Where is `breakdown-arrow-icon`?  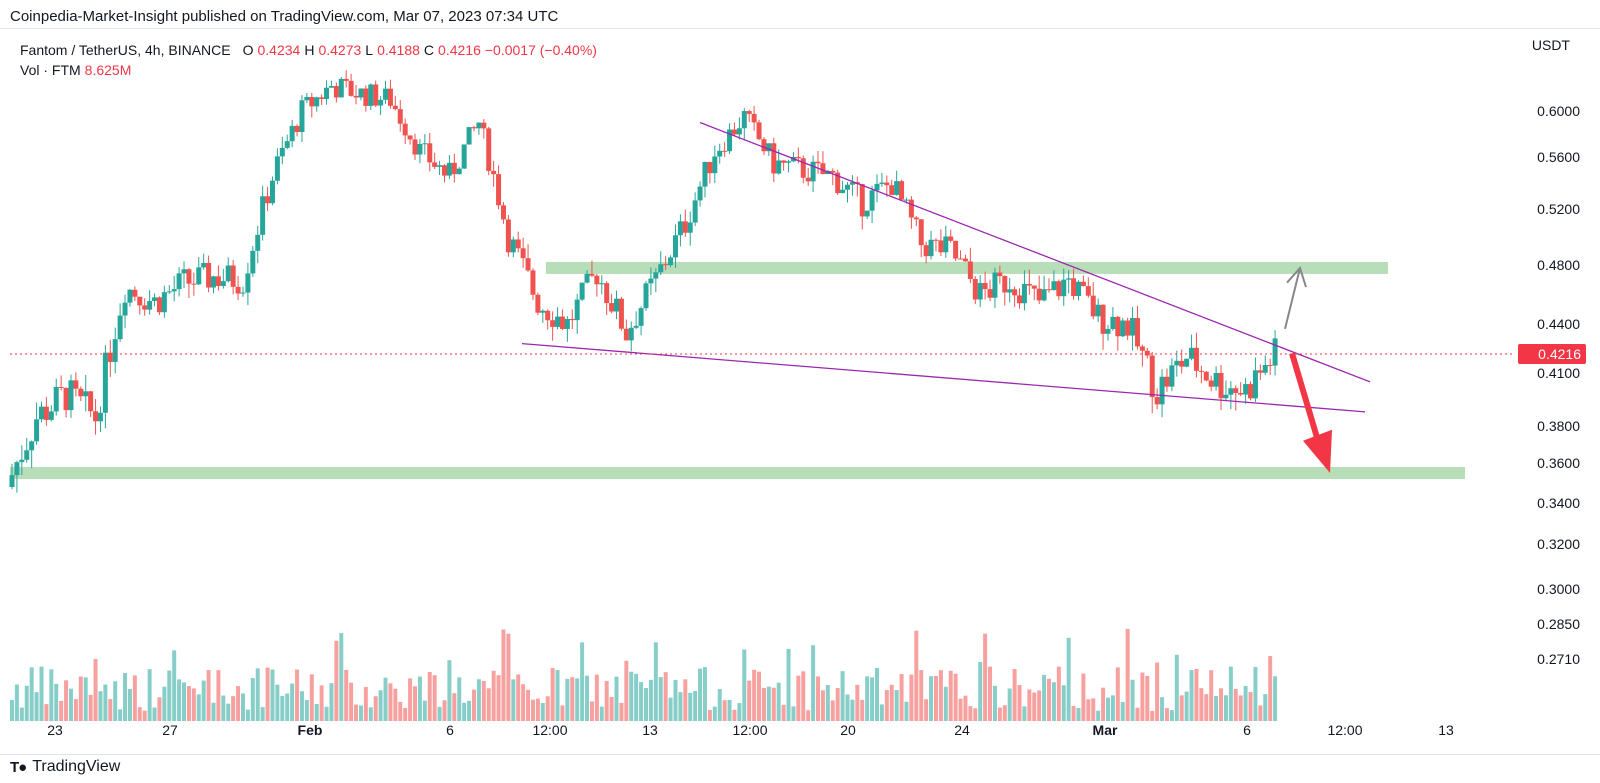 breakdown-arrow-icon is located at coordinates (1305, 397).